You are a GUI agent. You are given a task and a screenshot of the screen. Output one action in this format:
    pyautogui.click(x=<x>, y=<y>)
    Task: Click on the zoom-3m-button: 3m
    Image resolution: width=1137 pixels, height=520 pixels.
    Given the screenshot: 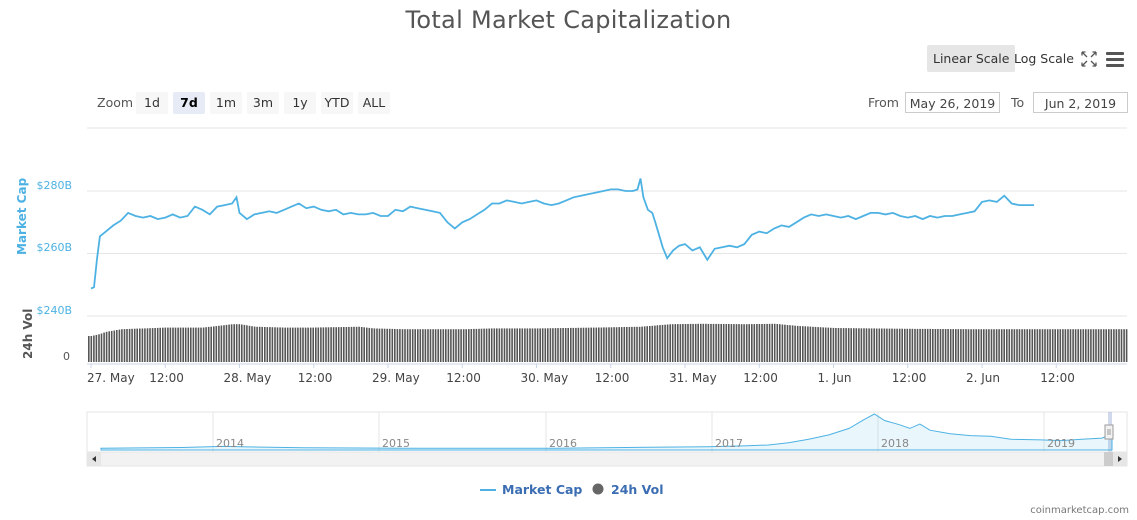 What is the action you would take?
    pyautogui.click(x=263, y=103)
    